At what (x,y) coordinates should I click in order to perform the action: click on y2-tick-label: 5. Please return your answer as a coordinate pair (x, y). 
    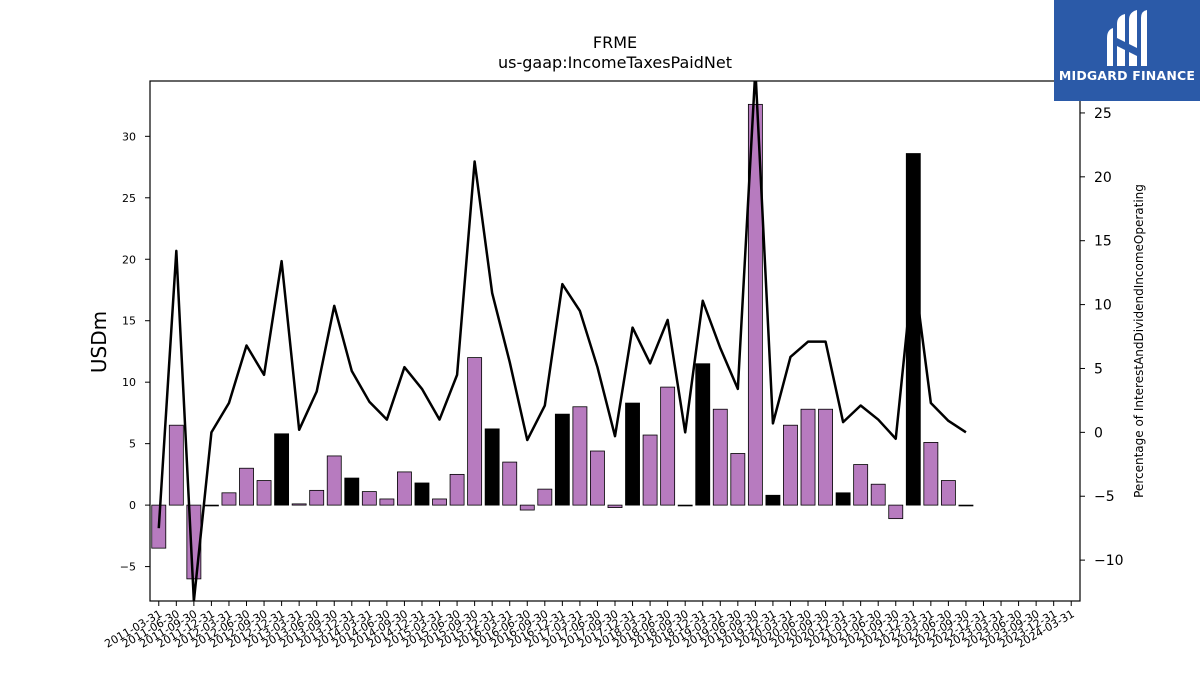
    Looking at the image, I should click on (1098, 369).